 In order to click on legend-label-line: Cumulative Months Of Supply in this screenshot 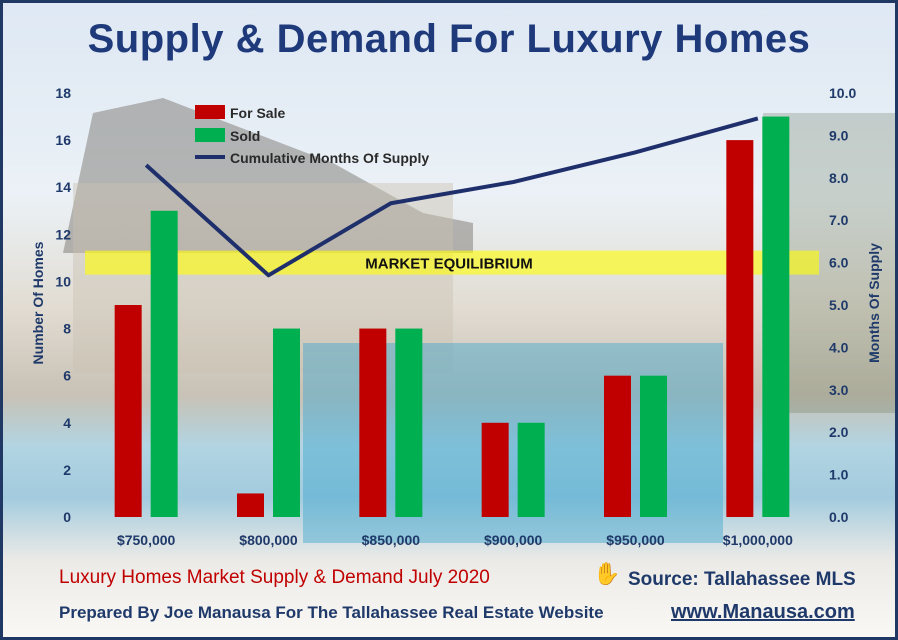, I will do `click(329, 158)`.